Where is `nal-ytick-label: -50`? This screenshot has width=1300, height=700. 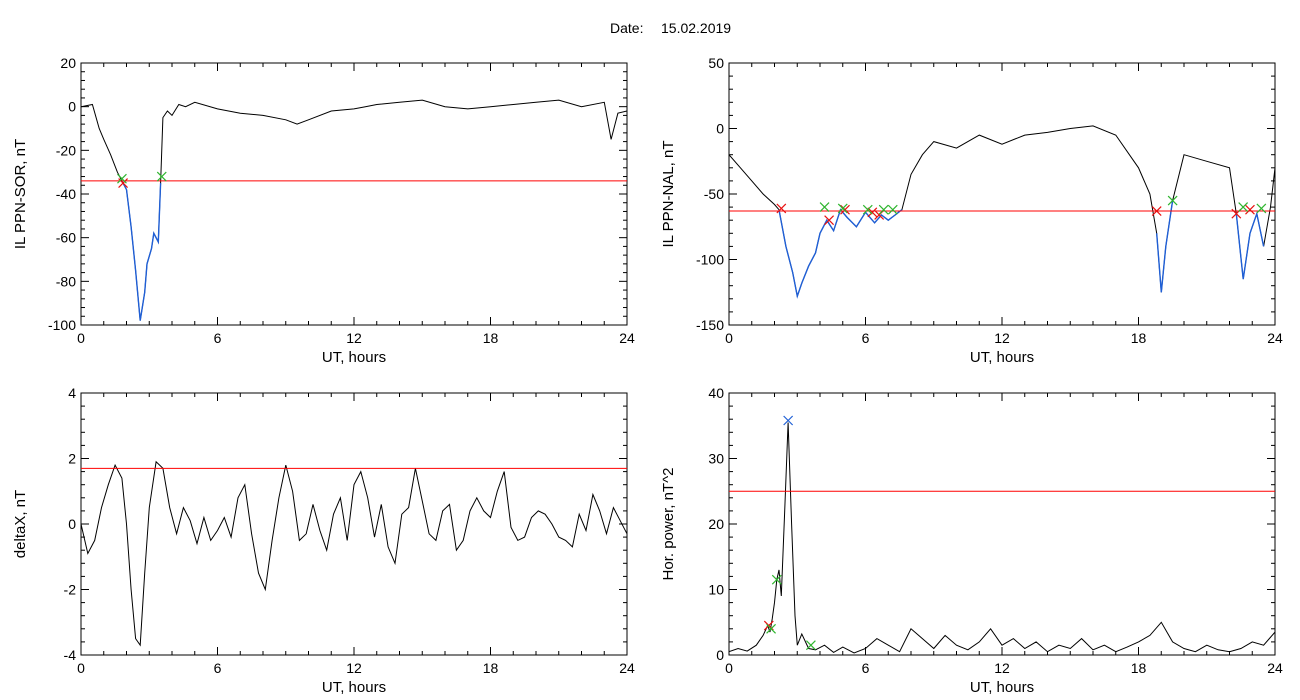 nal-ytick-label: -50 is located at coordinates (714, 194).